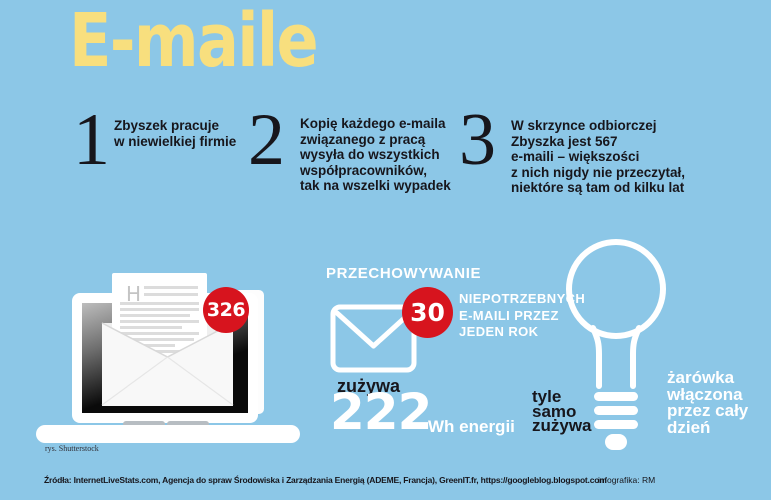 The width and height of the screenshot is (771, 500). Describe the element at coordinates (471, 426) in the screenshot. I see `energy-unit: Wh energii` at that location.